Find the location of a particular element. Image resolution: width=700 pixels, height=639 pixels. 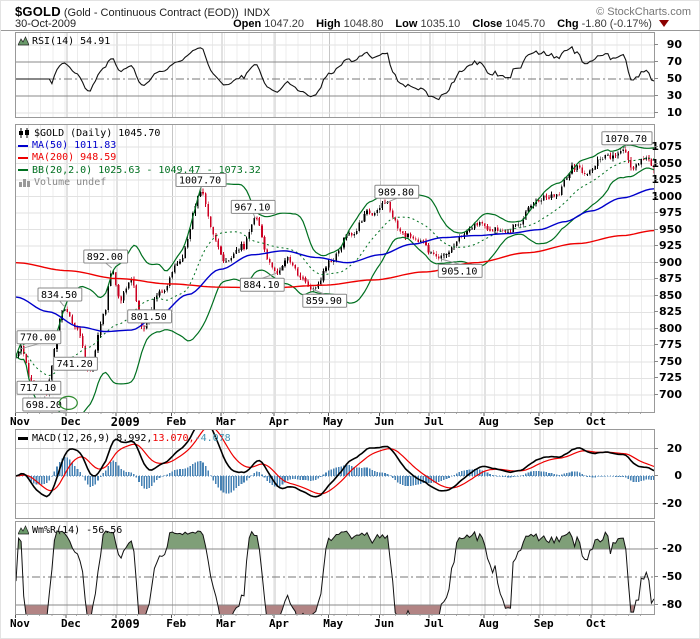

y-axis-label: 1000 is located at coordinates (666, 196).